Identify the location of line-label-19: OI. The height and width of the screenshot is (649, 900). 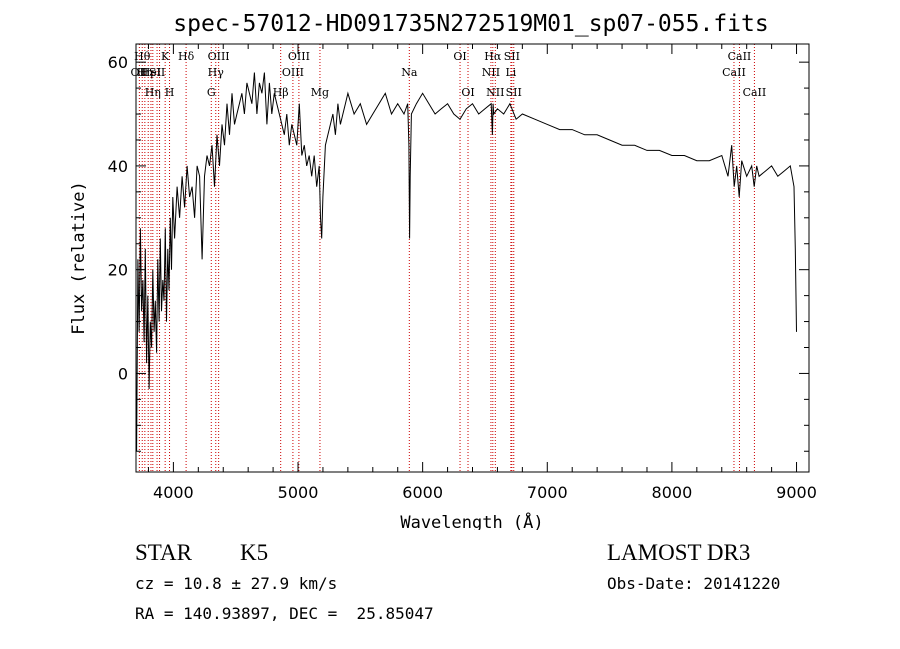
(459, 56).